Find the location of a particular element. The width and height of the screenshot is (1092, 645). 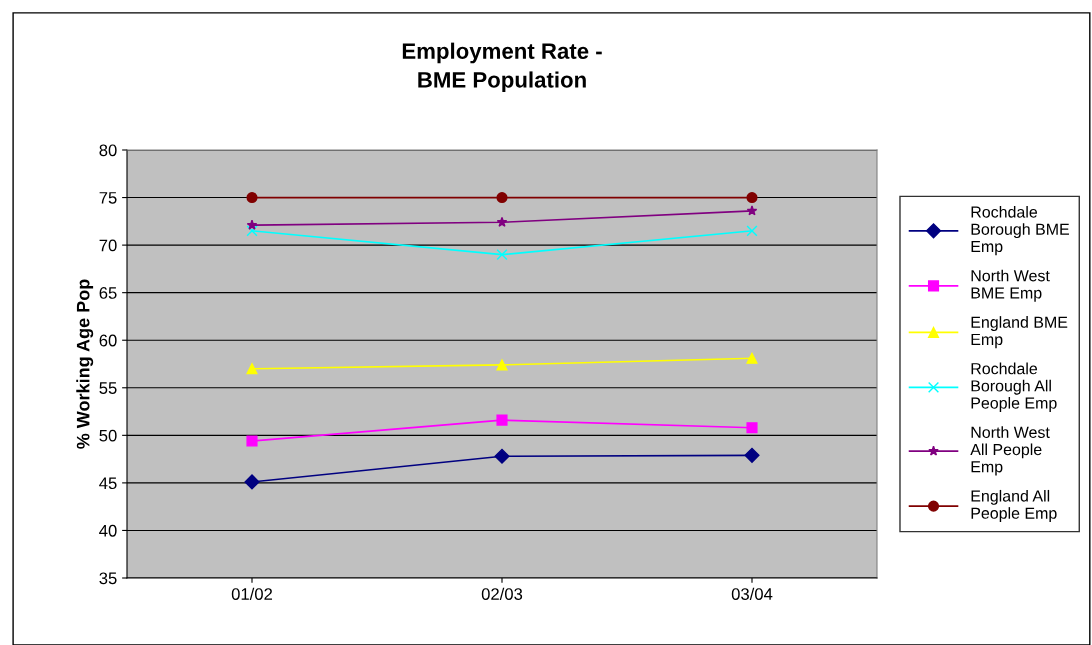

y-tick-label: 75 is located at coordinates (108, 198).